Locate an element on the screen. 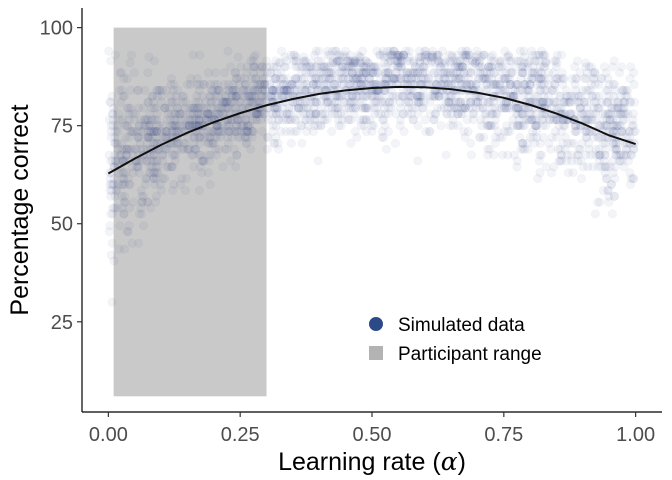 This screenshot has height=480, width=672. y-axis-title: Percentage correct is located at coordinates (20, 209).